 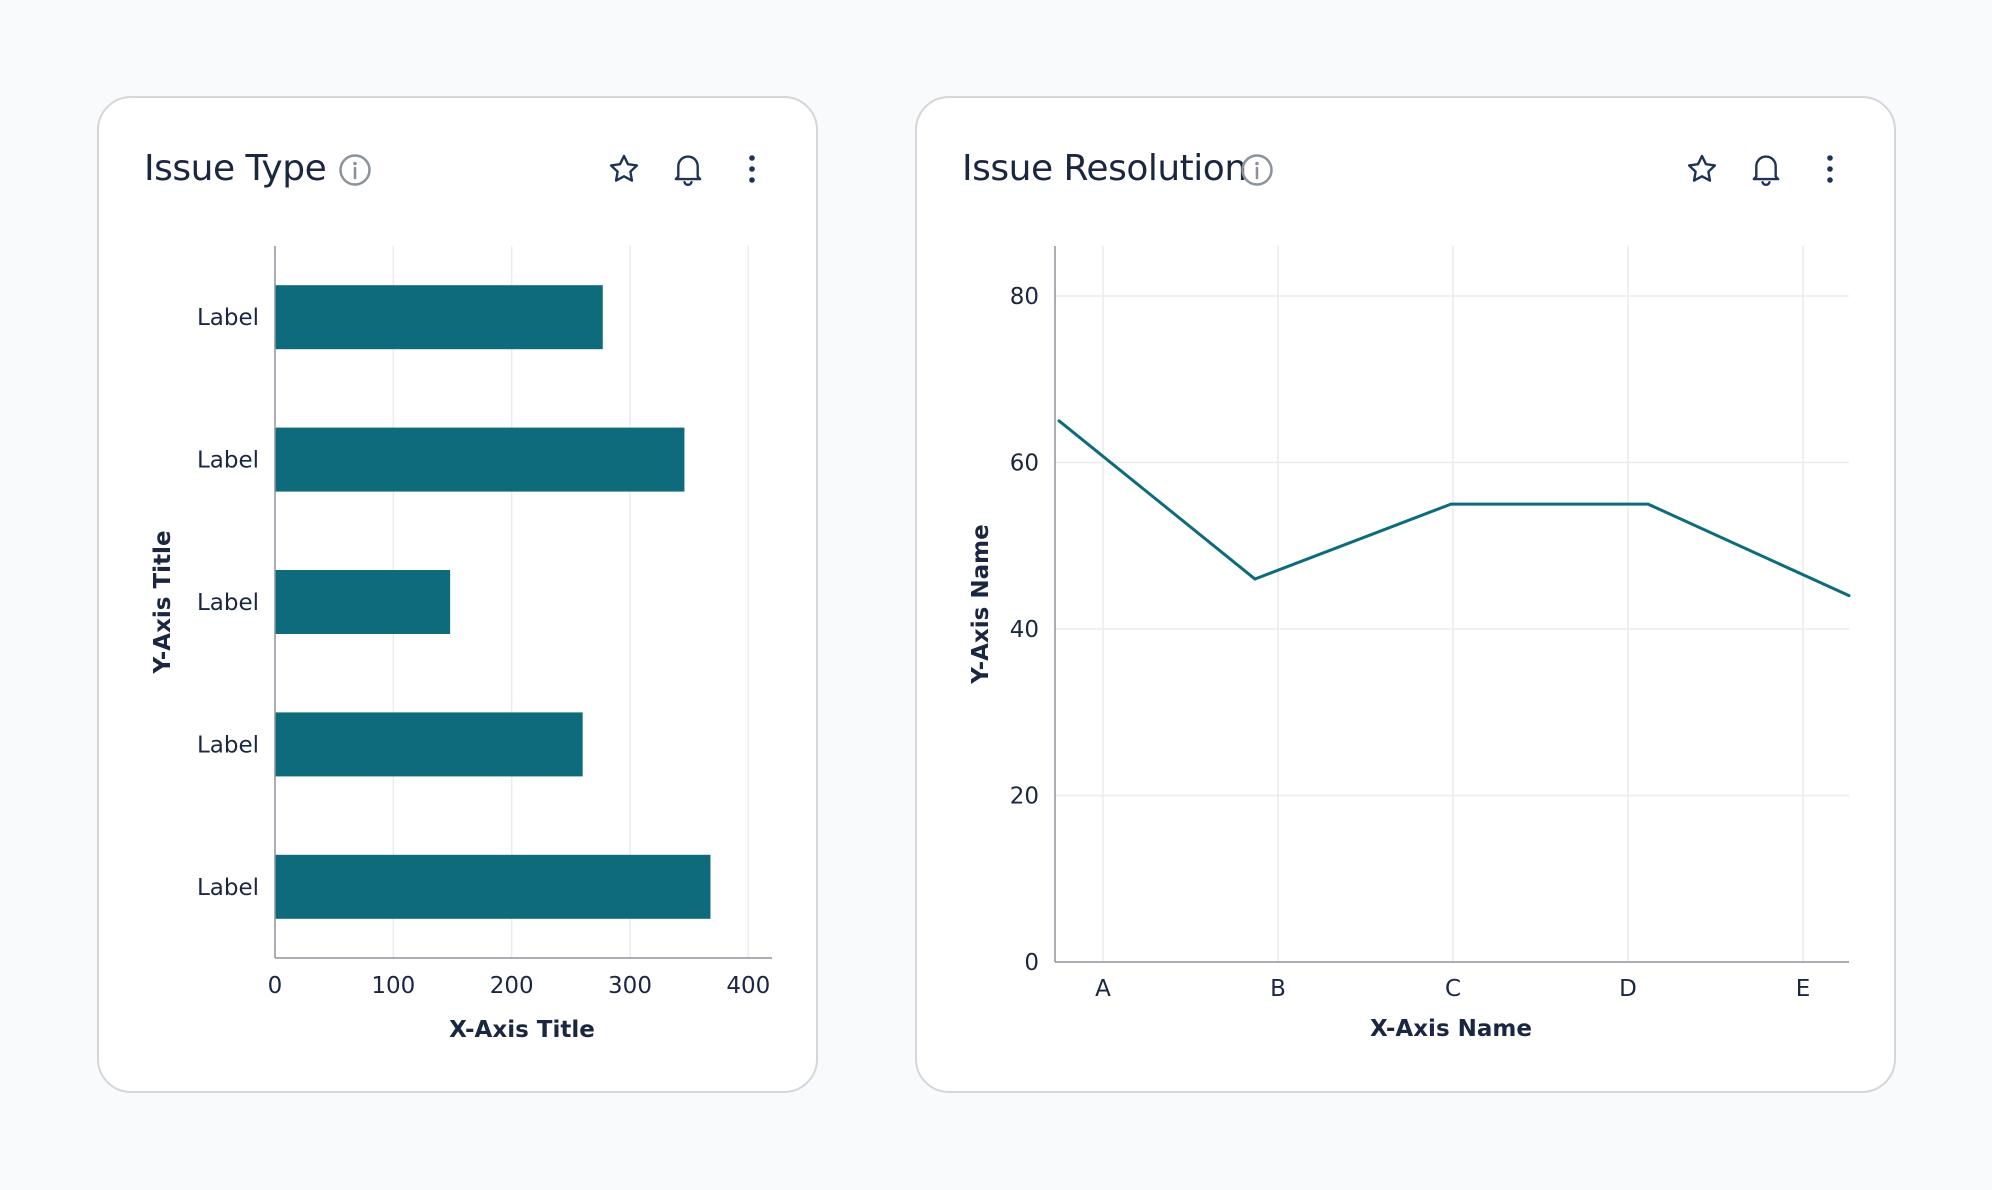 What do you see at coordinates (512, 986) in the screenshot?
I see `x-tick-label: 200` at bounding box center [512, 986].